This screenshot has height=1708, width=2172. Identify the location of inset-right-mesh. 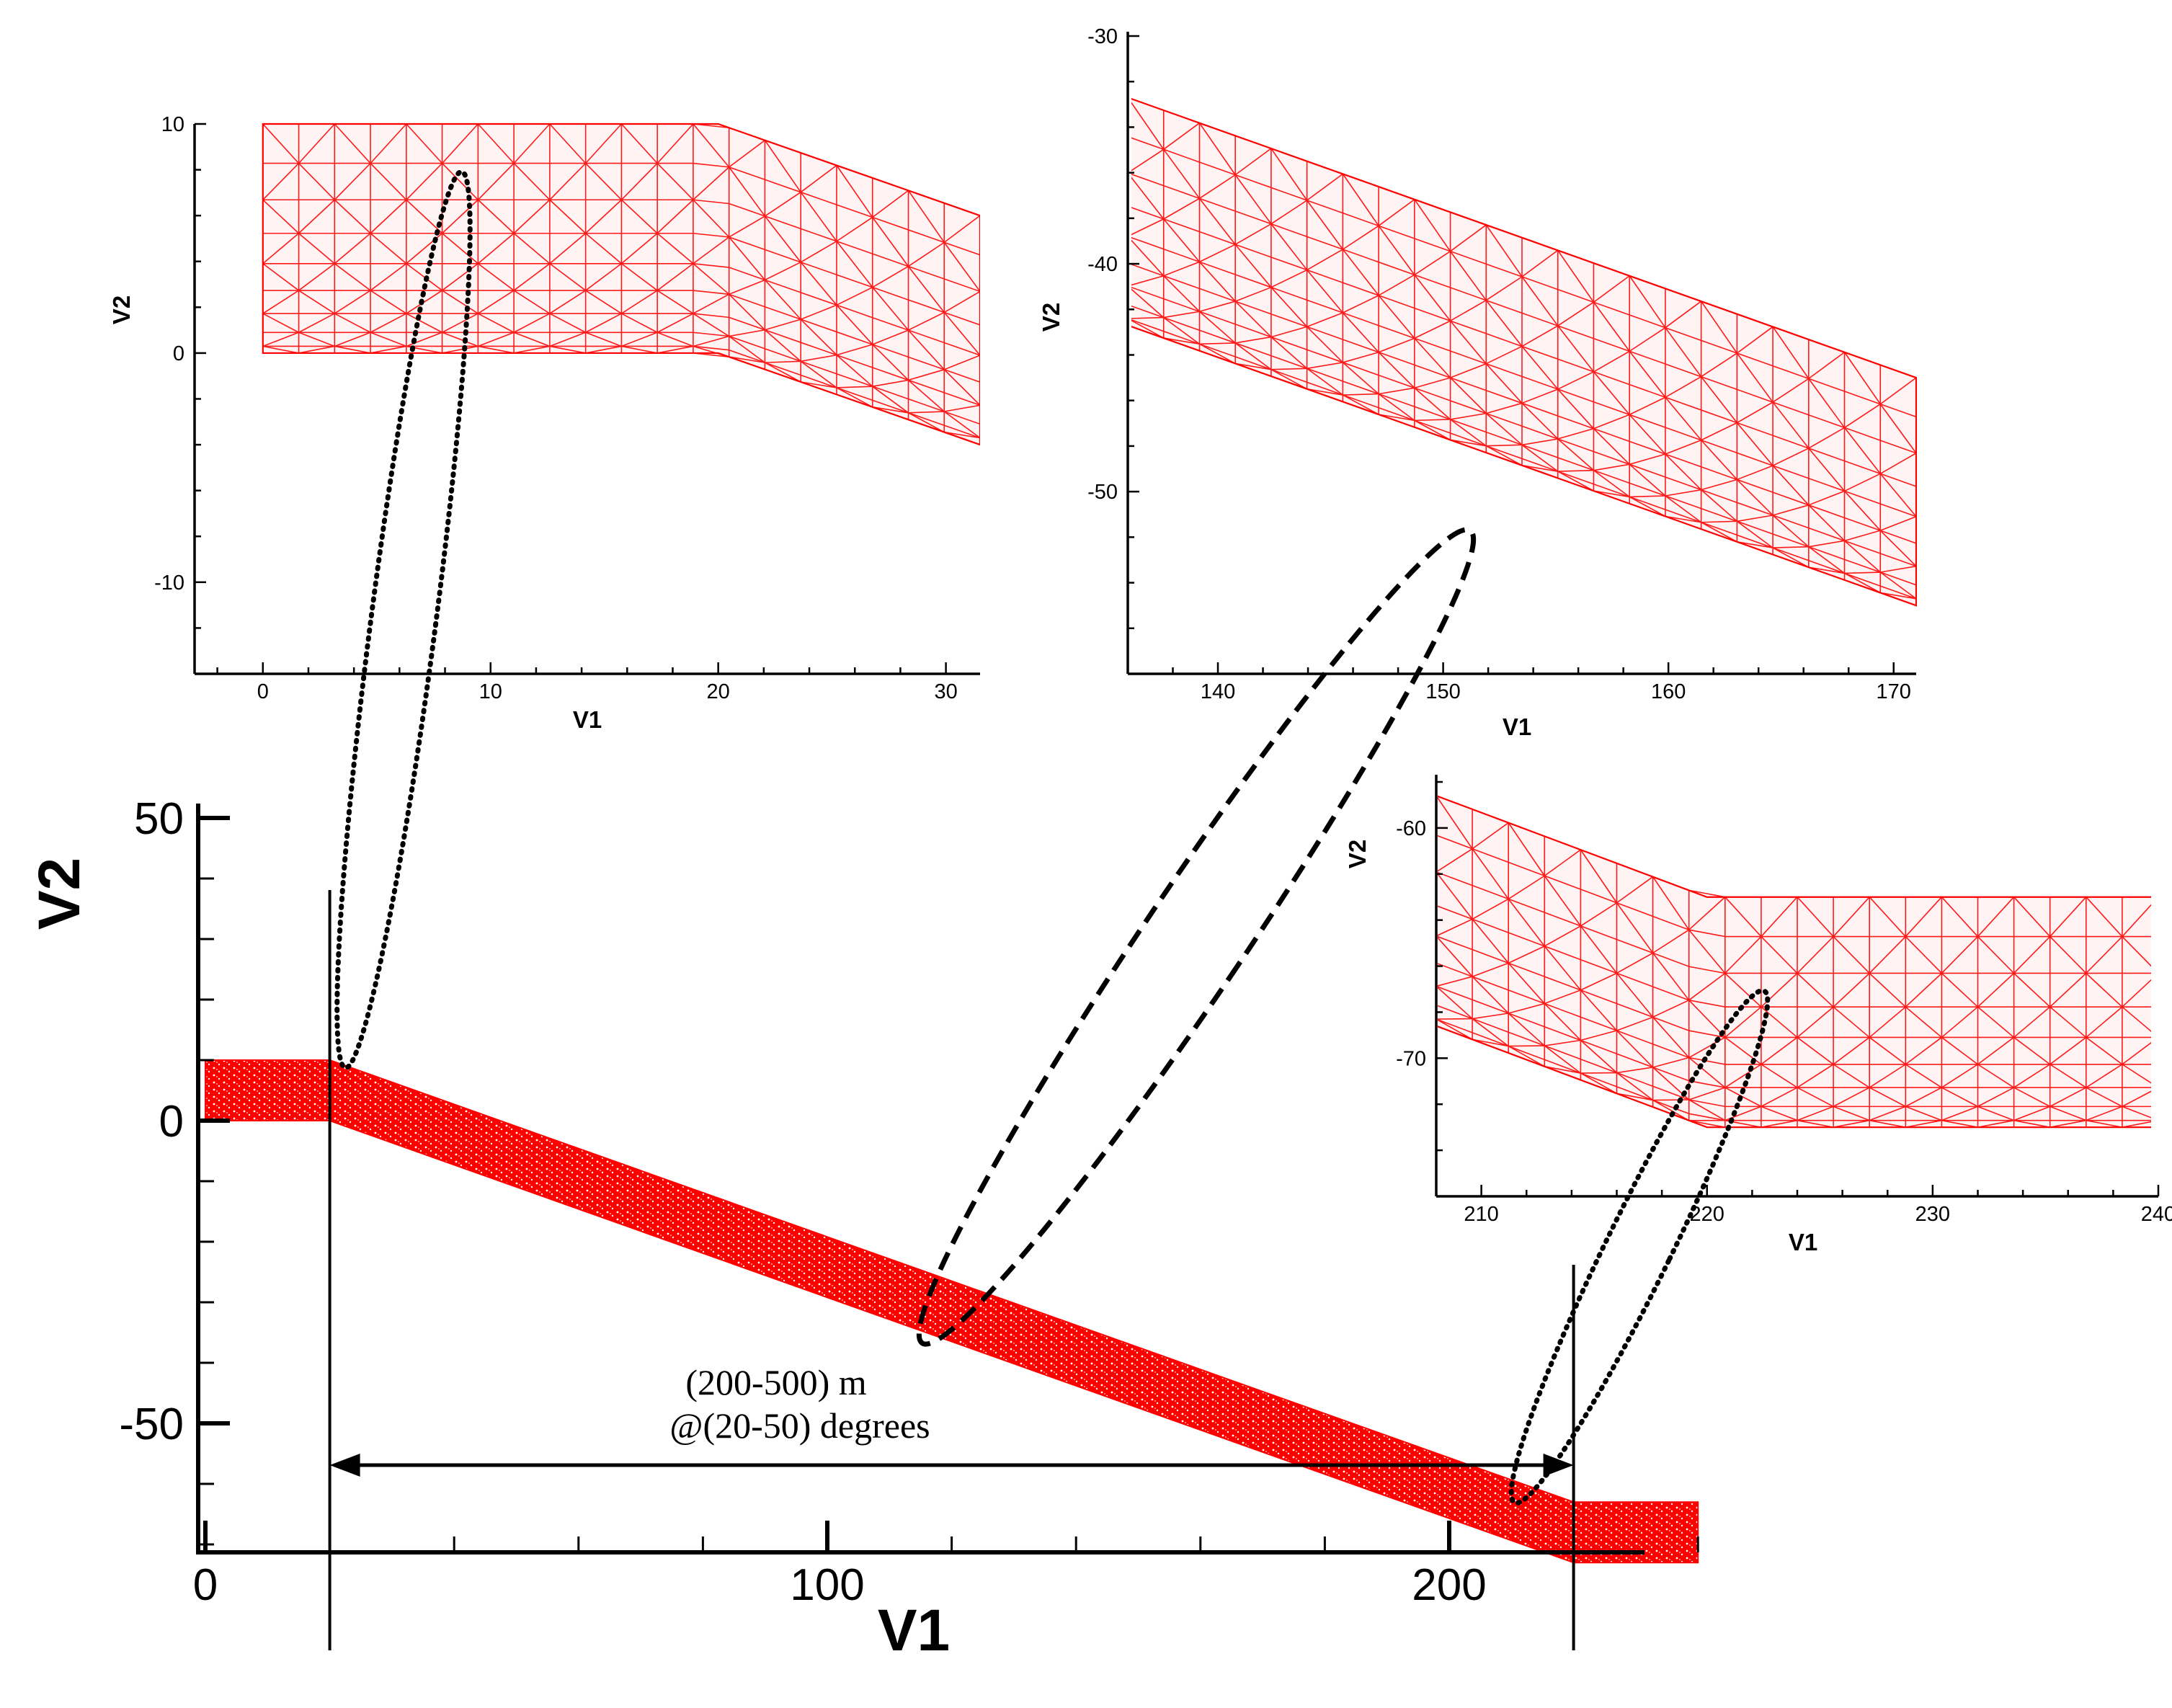
(1794, 962).